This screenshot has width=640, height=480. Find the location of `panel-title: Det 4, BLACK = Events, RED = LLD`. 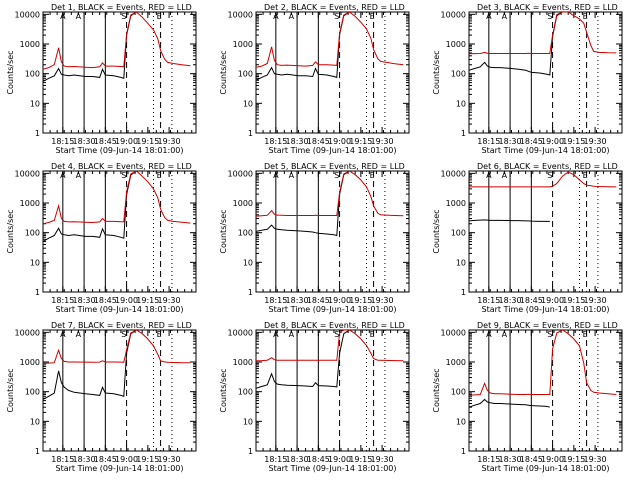

panel-title: Det 4, BLACK = Events, RED = LLD is located at coordinates (121, 166).